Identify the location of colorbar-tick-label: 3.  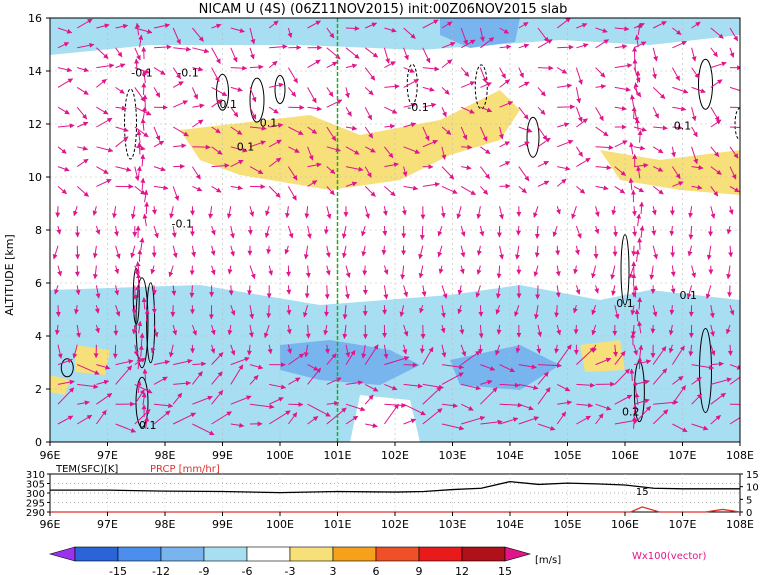
(333, 570).